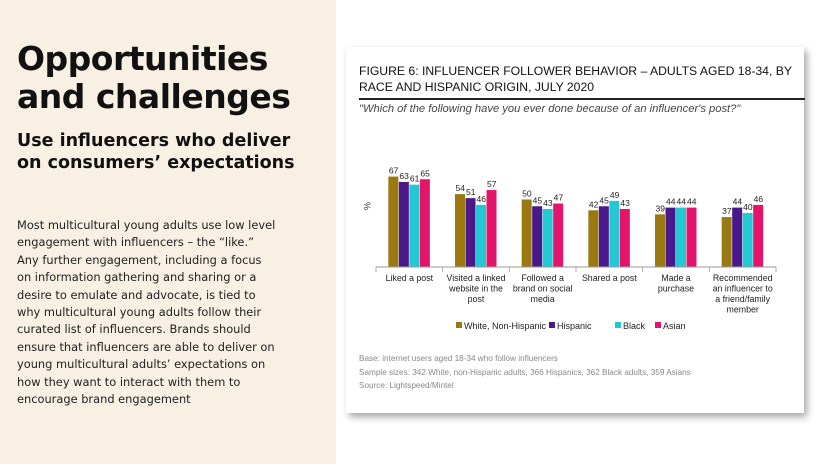  Describe the element at coordinates (461, 188) in the screenshot. I see `data-label: 54` at that location.